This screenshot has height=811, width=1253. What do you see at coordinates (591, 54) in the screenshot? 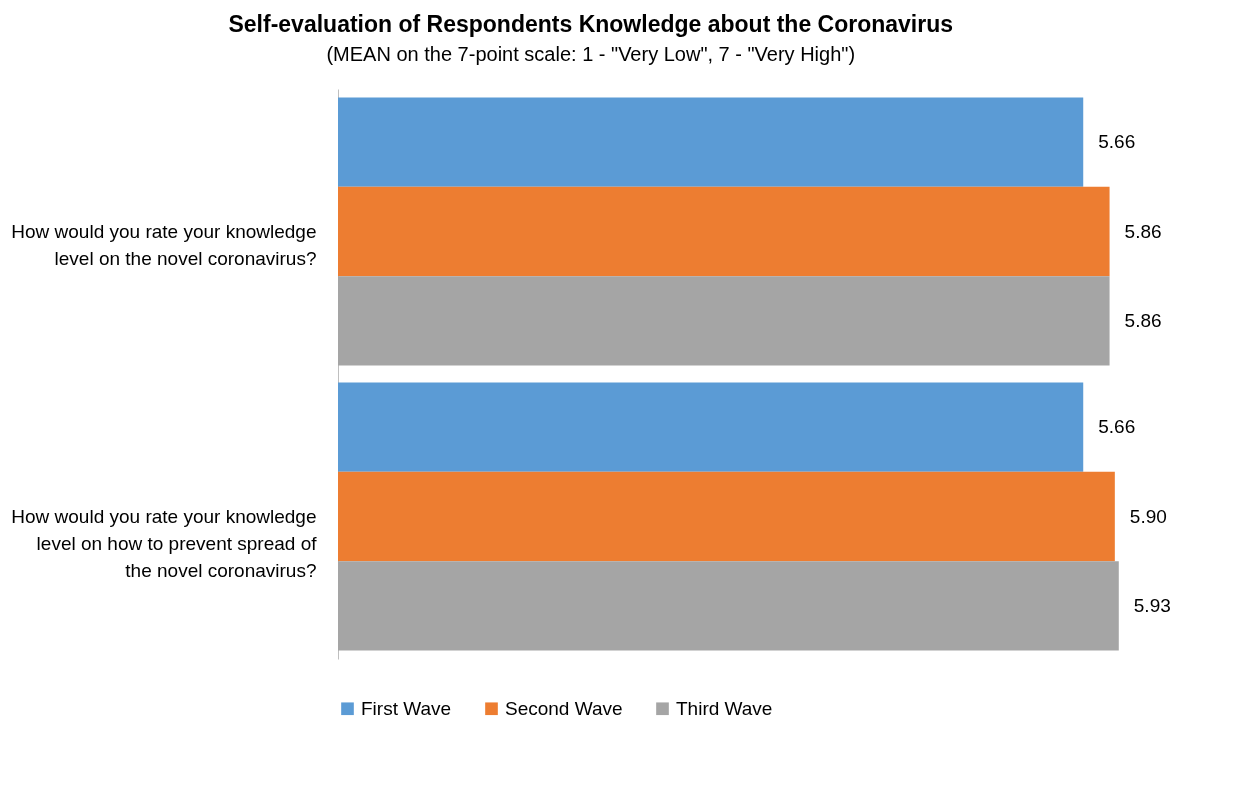
I see `chart-subtitle: (MEAN on the 7-point scale: 1 - "Very Low", 7 - "Very High")` at bounding box center [591, 54].